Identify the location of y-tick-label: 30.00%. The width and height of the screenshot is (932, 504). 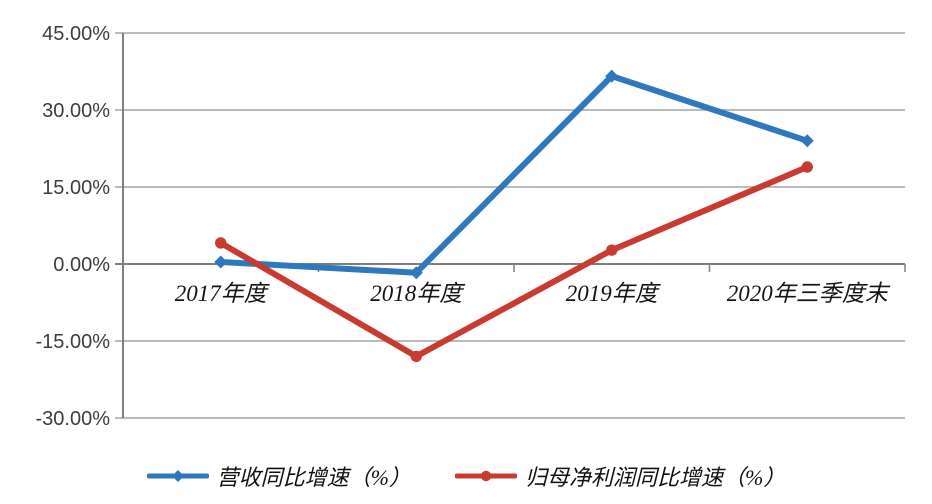
(76, 111).